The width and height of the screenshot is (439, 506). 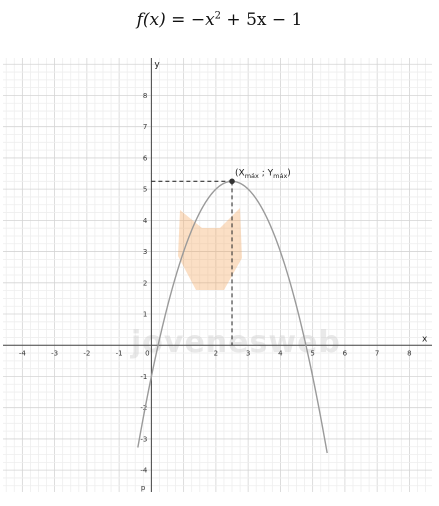 I want to click on vertex-guide-lines, so click(x=192, y=263).